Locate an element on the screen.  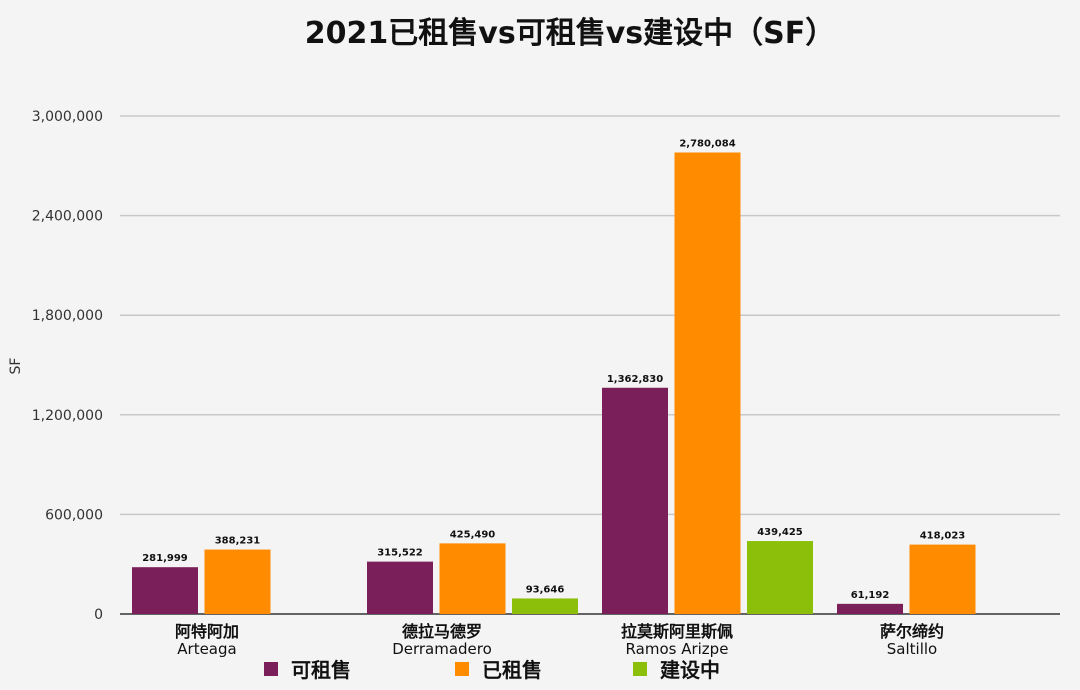
y-tick-label: 600,000 is located at coordinates (74, 515).